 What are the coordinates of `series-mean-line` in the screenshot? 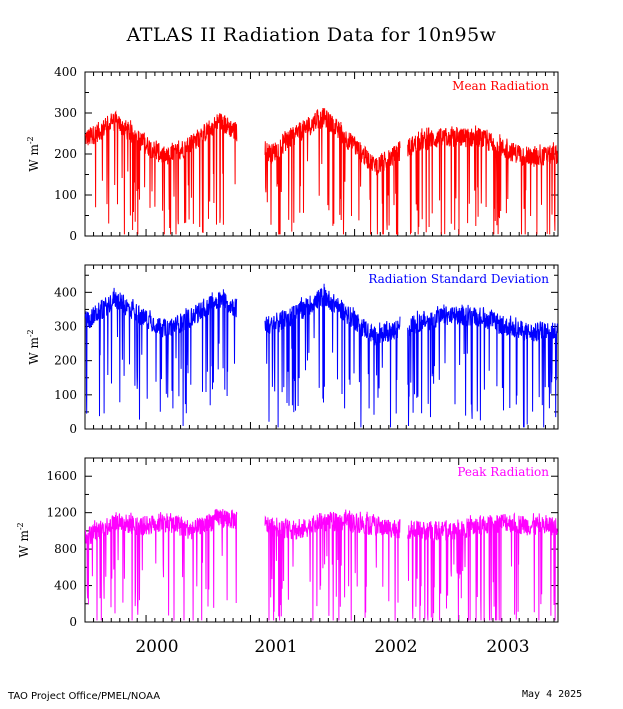 It's located at (321, 171).